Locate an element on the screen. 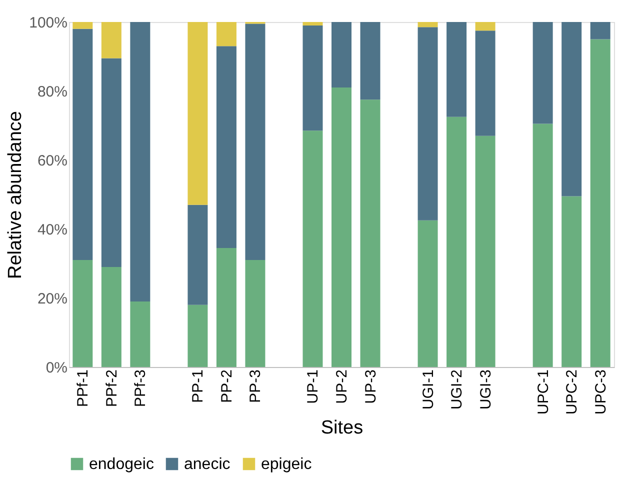  x-tick-label: UGI-3 is located at coordinates (485, 390).